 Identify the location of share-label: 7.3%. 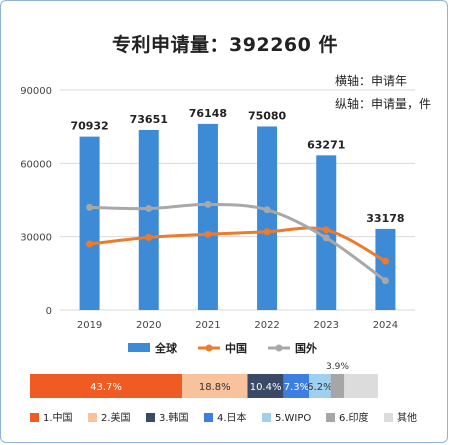
(296, 387).